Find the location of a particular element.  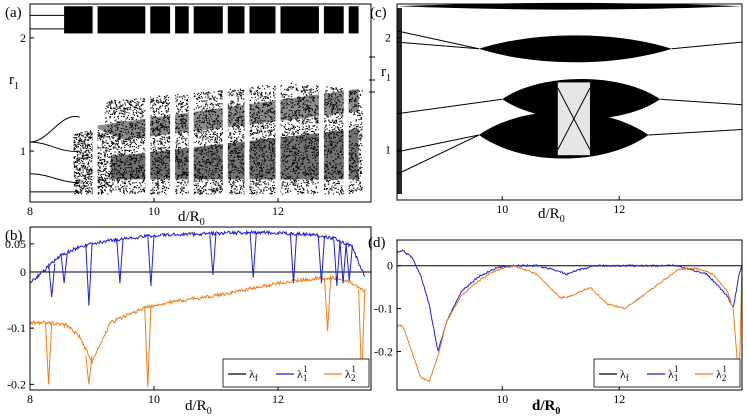

panel-a-label: (a) is located at coordinates (13, 13).